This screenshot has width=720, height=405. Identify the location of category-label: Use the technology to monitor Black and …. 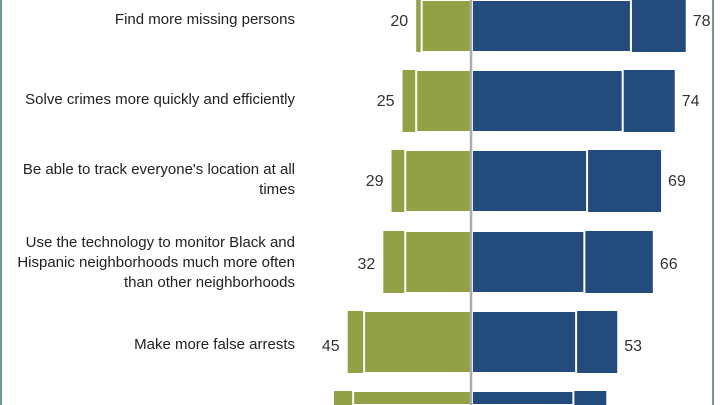
(156, 262).